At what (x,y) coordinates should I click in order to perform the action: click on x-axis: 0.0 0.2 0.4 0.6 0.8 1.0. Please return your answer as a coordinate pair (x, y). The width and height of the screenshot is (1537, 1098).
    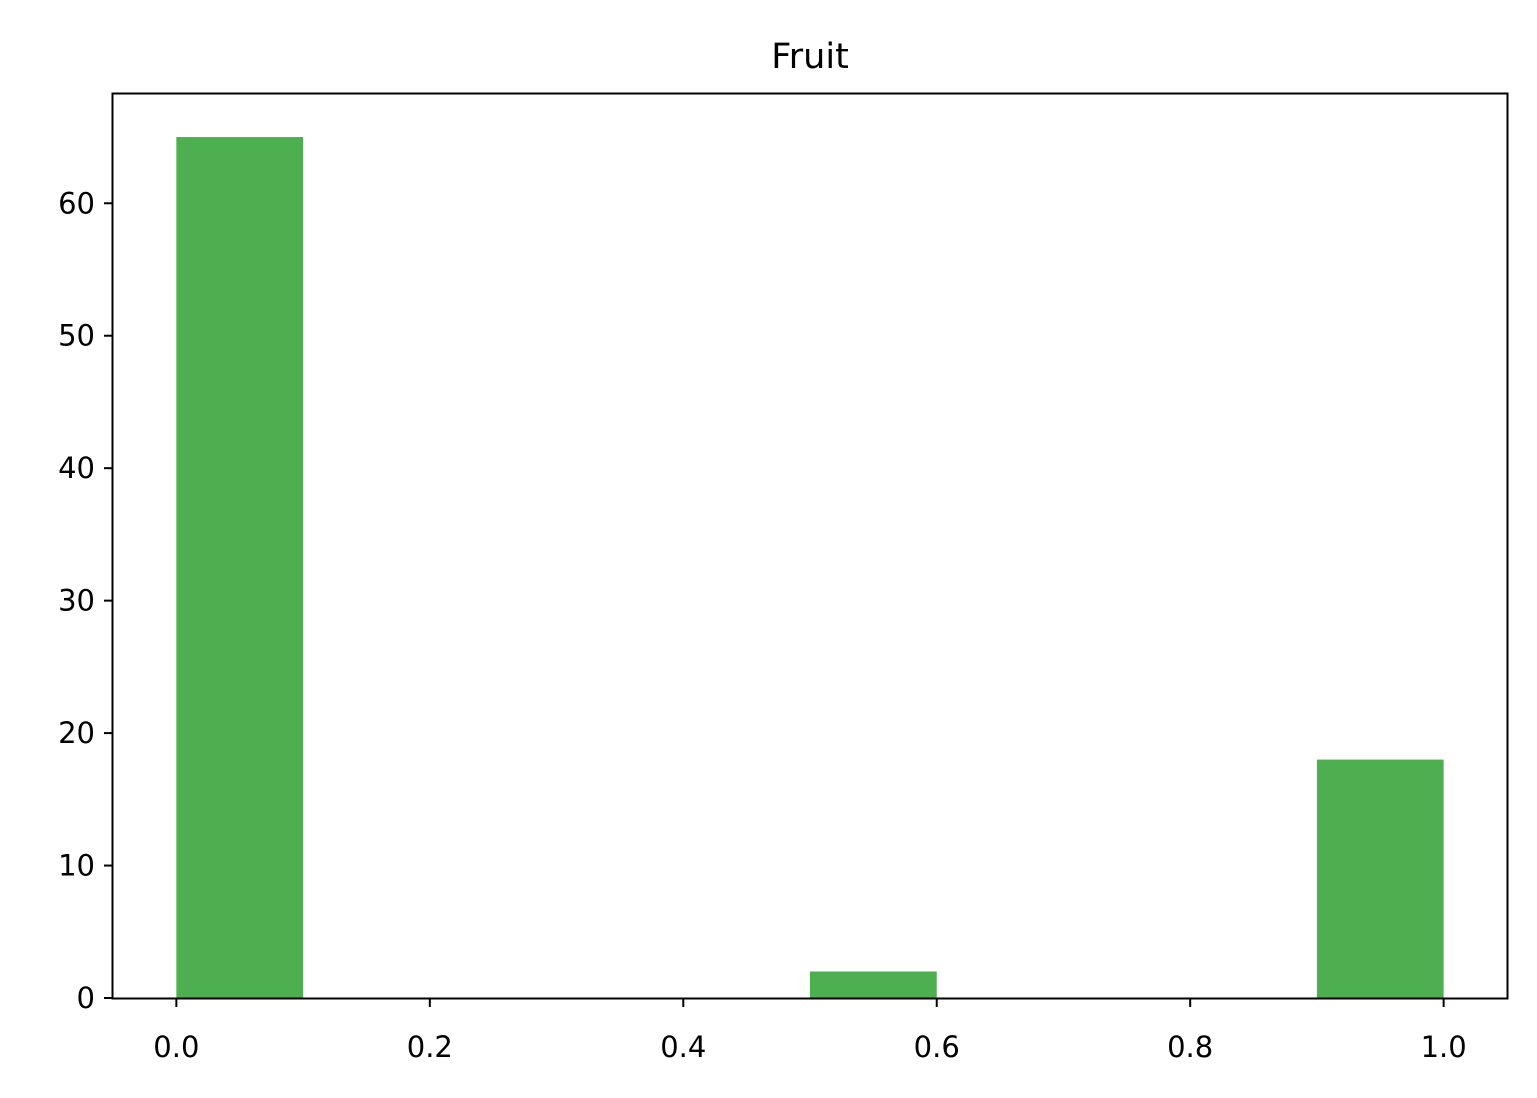
    Looking at the image, I should click on (810, 1031).